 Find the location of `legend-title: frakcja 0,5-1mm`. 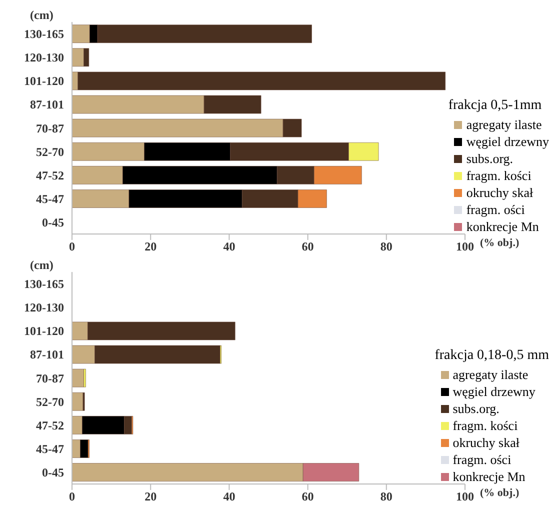

legend-title: frakcja 0,5-1mm is located at coordinates (495, 106).